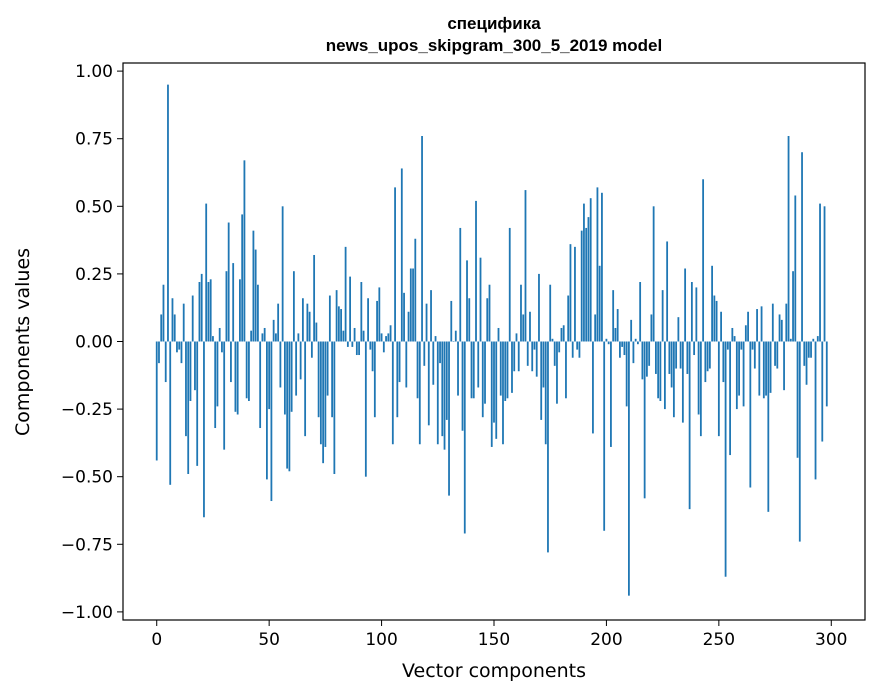 The image size is (880, 696). What do you see at coordinates (499, 635) in the screenshot?
I see `x-axis-ticks: 0 50 100 150 200 250 300` at bounding box center [499, 635].